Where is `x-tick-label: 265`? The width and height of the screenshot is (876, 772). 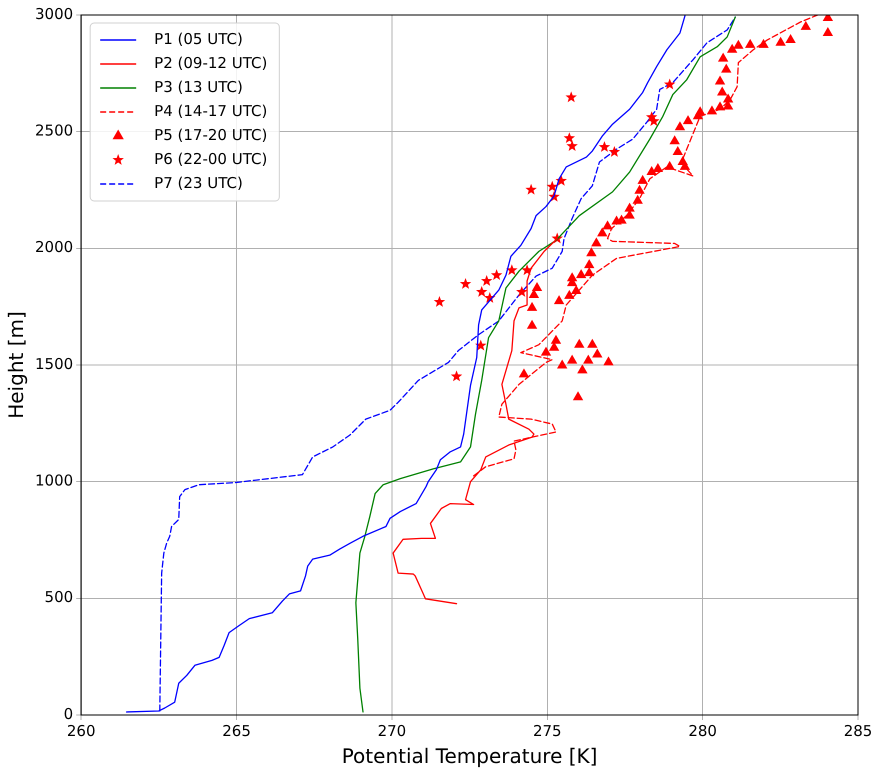
x-tick-label: 265 is located at coordinates (236, 731).